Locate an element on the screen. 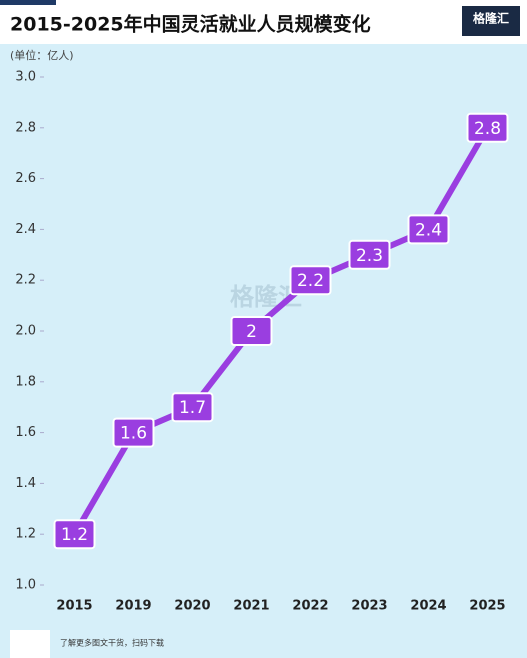  chart-title: 2015-2025年中国灵活就业人员规模变化 is located at coordinates (190, 24).